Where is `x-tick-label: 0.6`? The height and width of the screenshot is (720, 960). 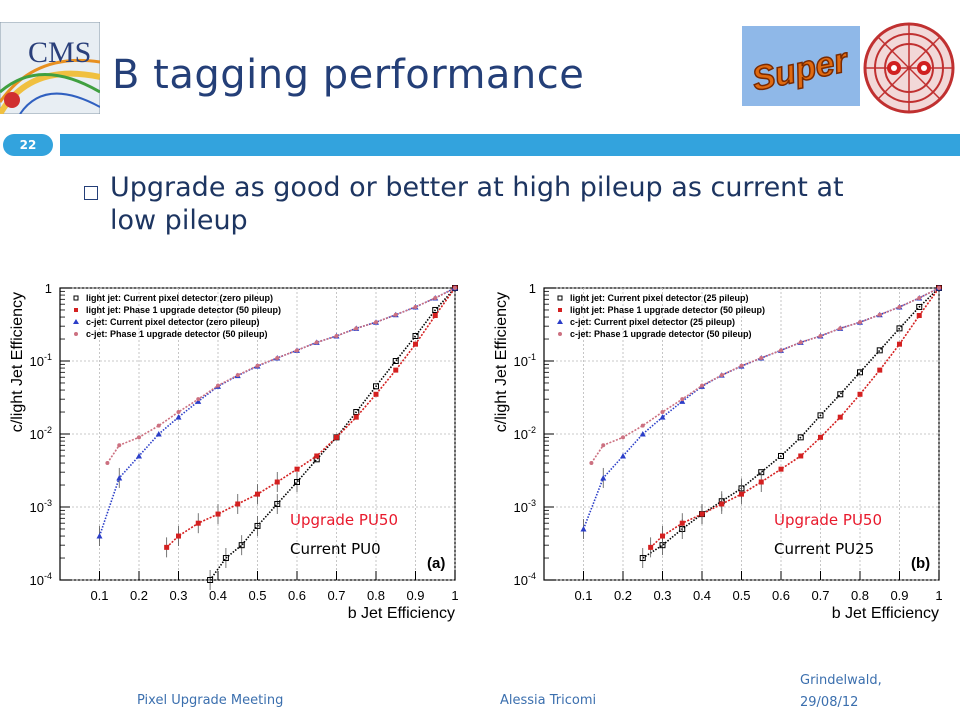
x-tick-label: 0.6 is located at coordinates (781, 595).